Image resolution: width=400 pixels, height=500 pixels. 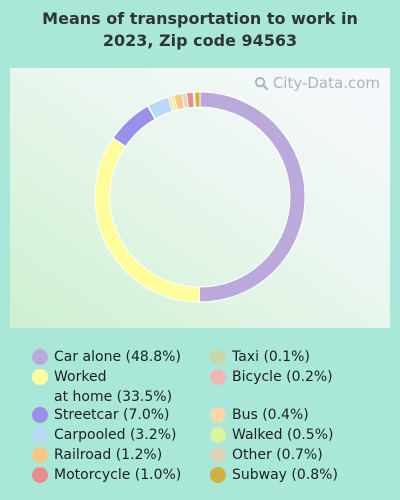 I want to click on watermark-text: City-Data.com, so click(x=326, y=83).